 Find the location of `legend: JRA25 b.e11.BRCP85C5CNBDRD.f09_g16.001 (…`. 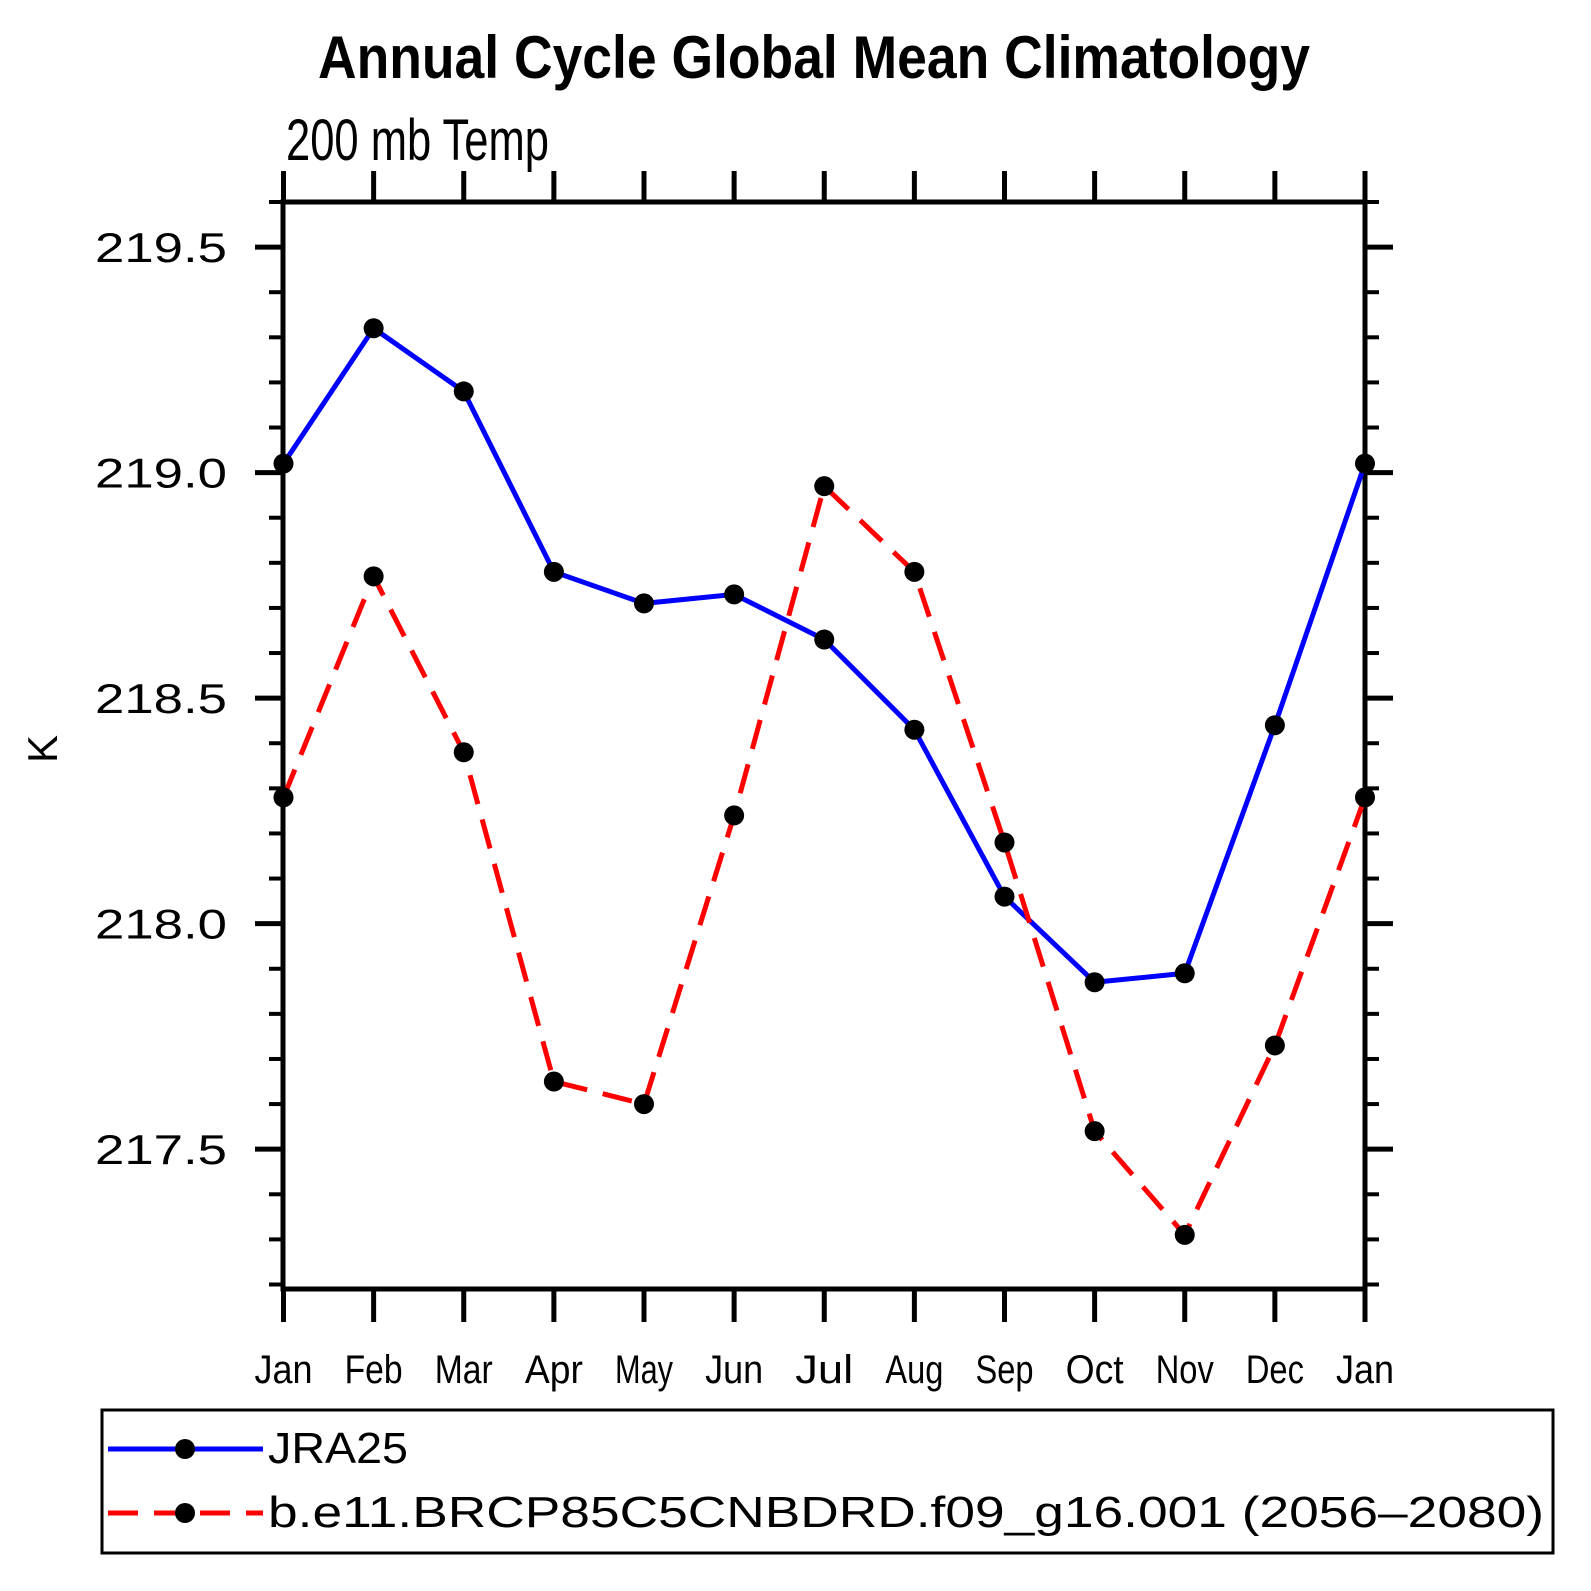

legend: JRA25 b.e11.BRCP85C5CNBDRD.f09_g16.001 (… is located at coordinates (827, 1481).